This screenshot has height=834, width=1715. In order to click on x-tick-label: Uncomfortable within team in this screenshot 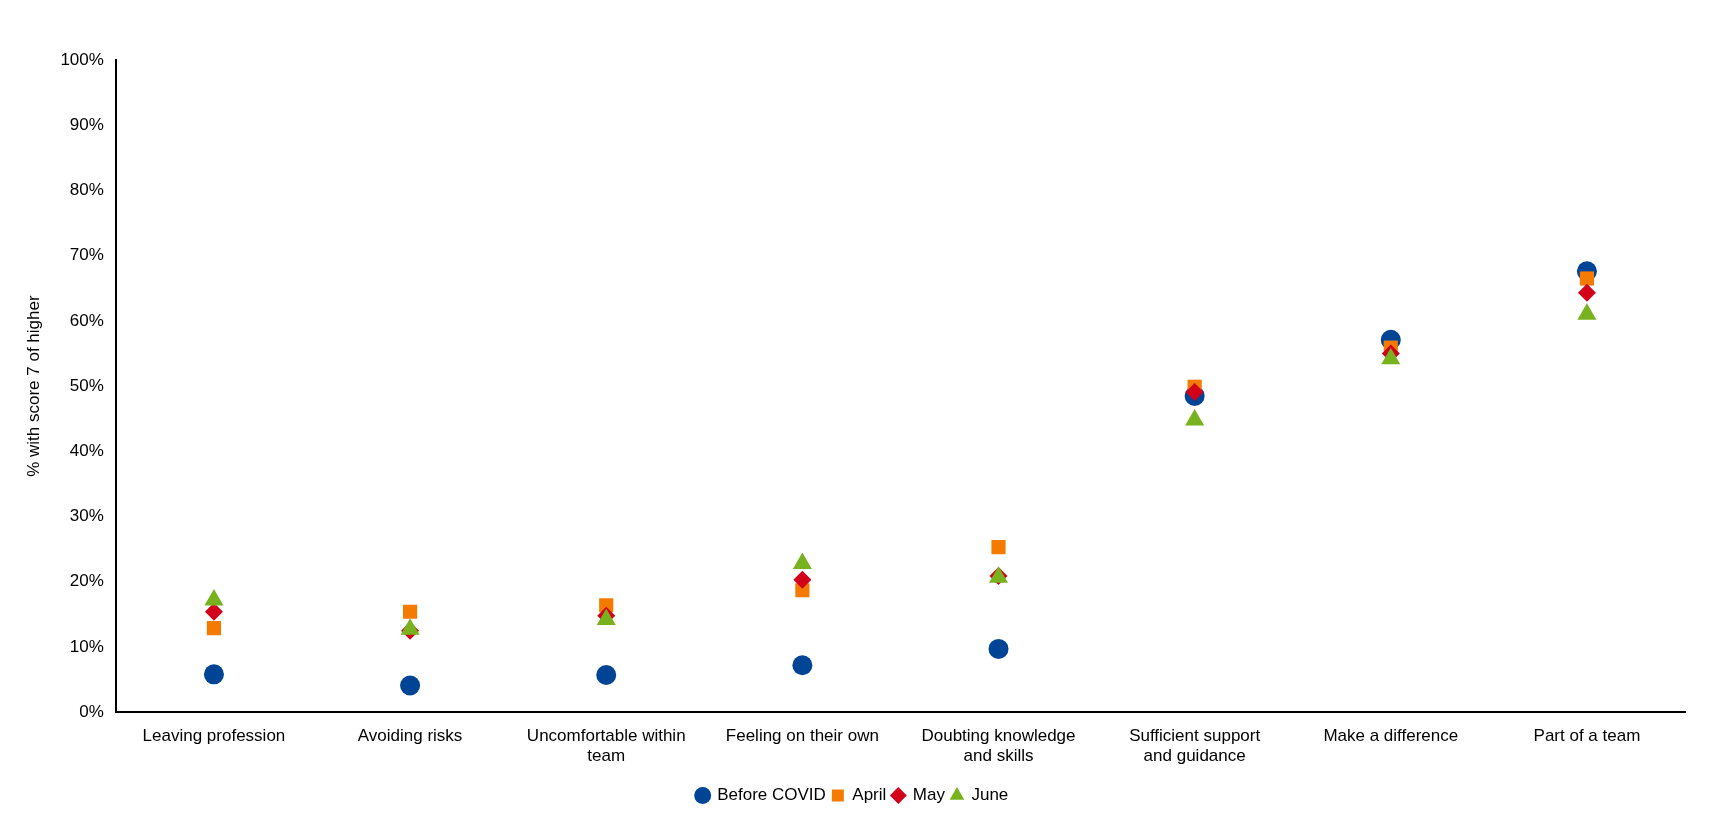, I will do `click(606, 746)`.